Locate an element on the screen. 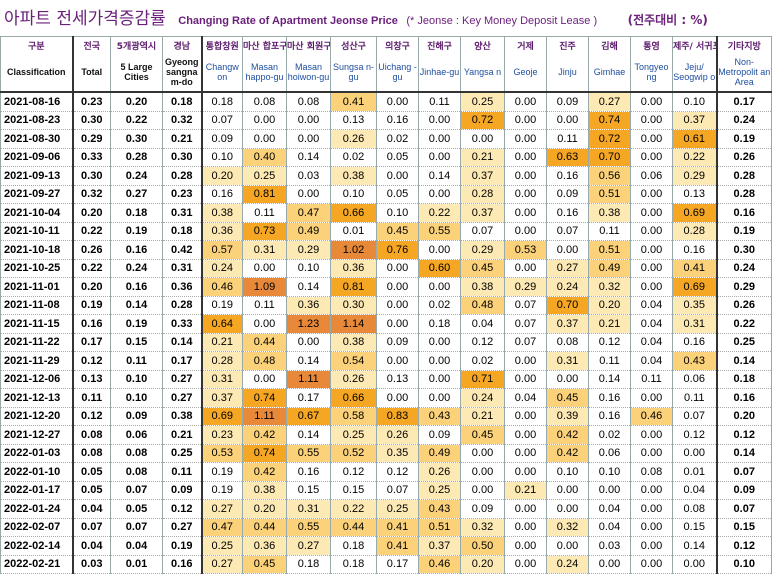 The width and height of the screenshot is (773, 574). row-date: 2021-10-25 is located at coordinates (37, 268).